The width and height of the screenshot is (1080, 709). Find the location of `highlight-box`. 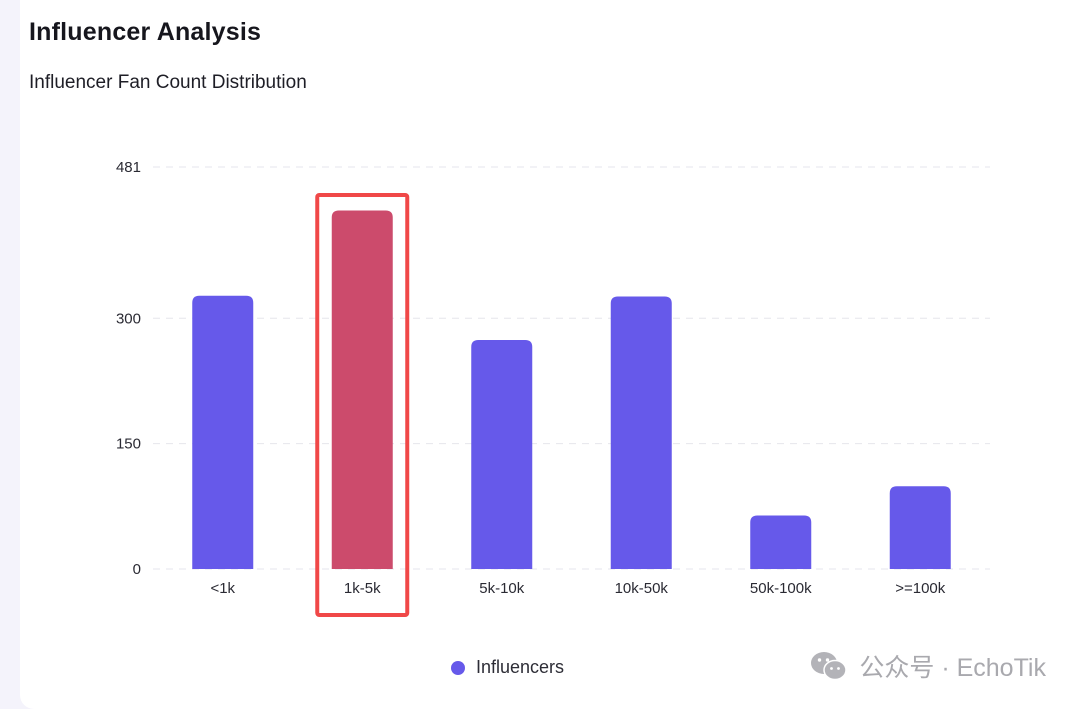

highlight-box is located at coordinates (362, 405).